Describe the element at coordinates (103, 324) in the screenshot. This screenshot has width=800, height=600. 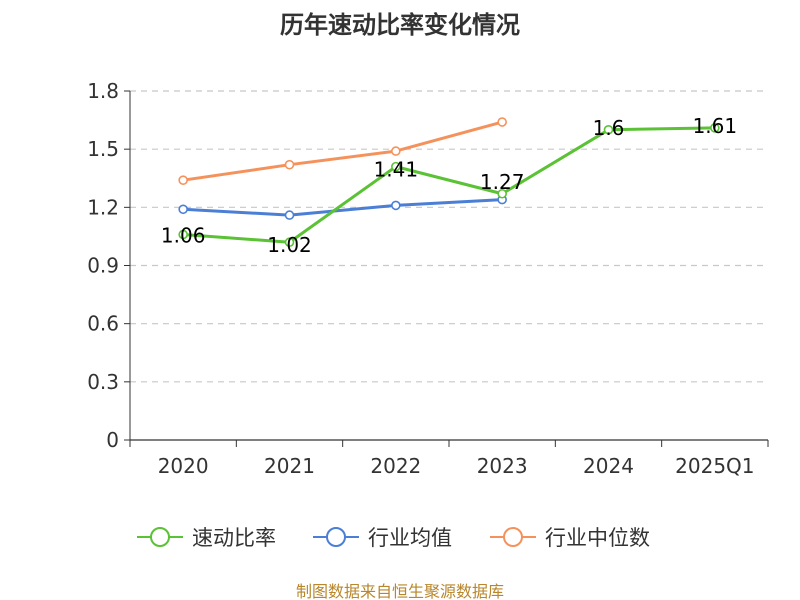
I see `y-tick-label: 0.6` at that location.